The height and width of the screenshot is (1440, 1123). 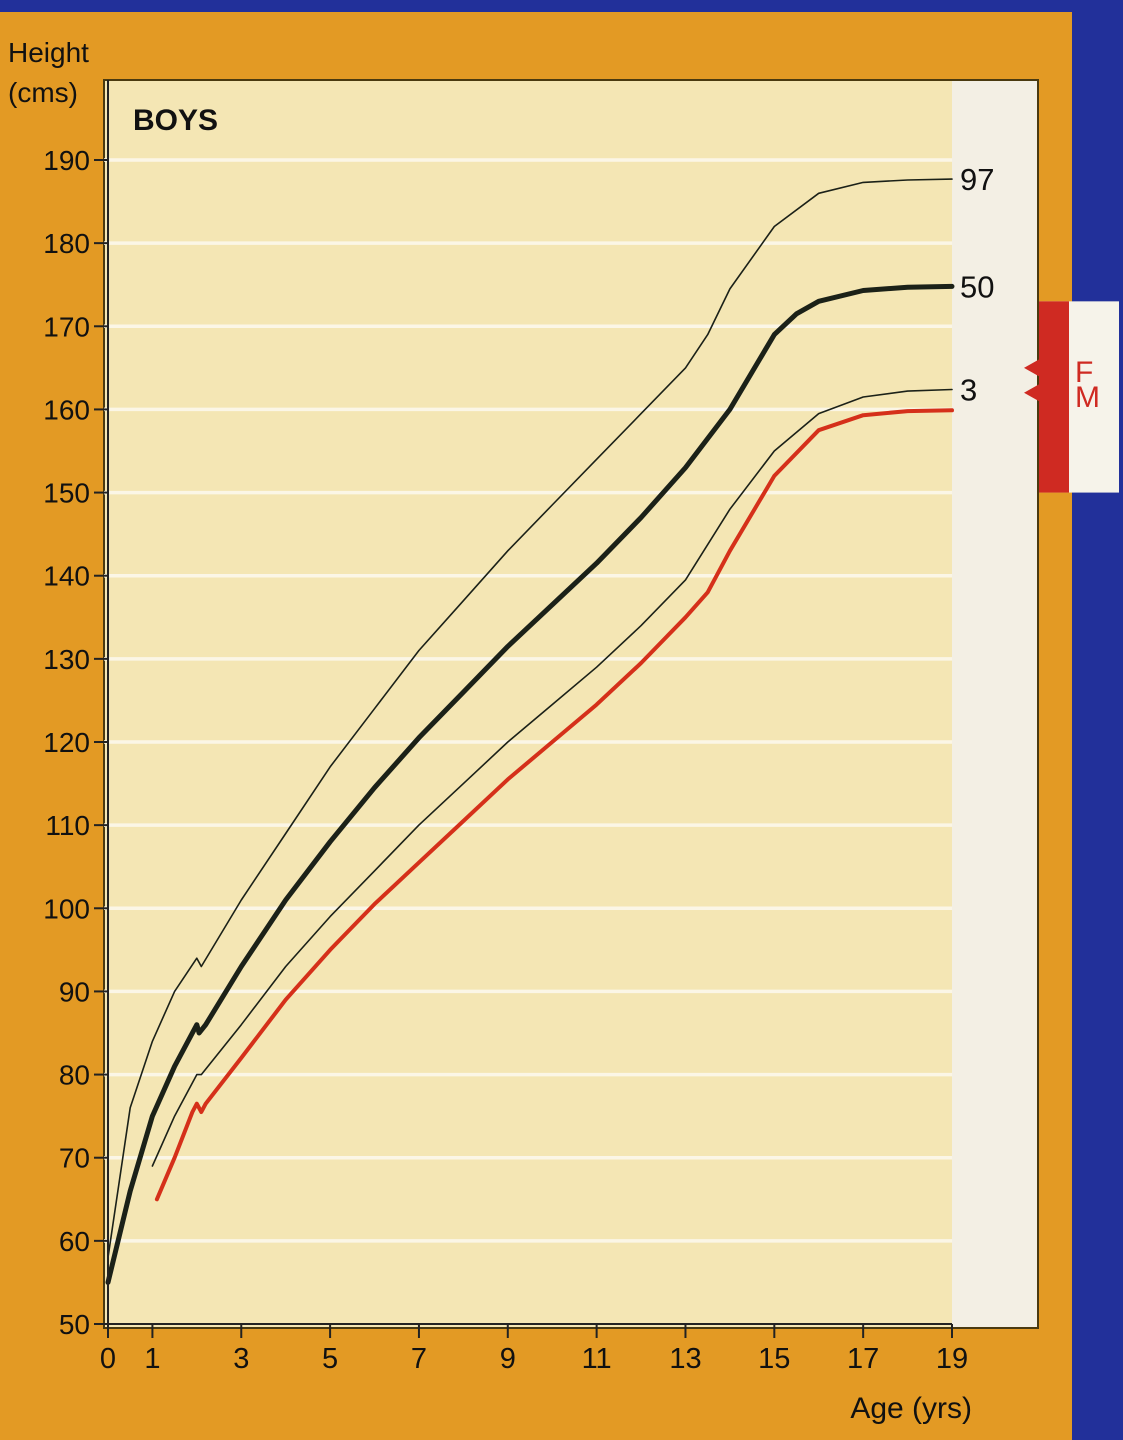 I want to click on x-tick-label: 13, so click(x=685, y=1359).